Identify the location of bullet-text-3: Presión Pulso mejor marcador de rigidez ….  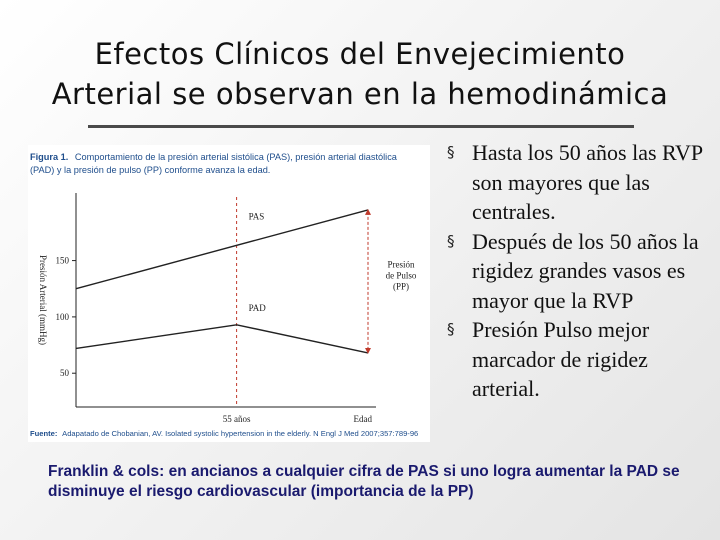
(561, 359).